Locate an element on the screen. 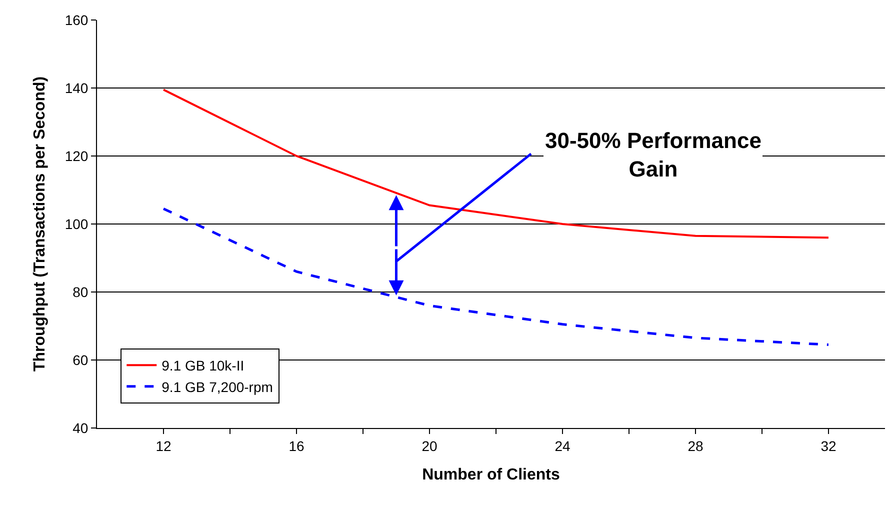 The height and width of the screenshot is (508, 887). y-tick-label: 80 is located at coordinates (80, 292).